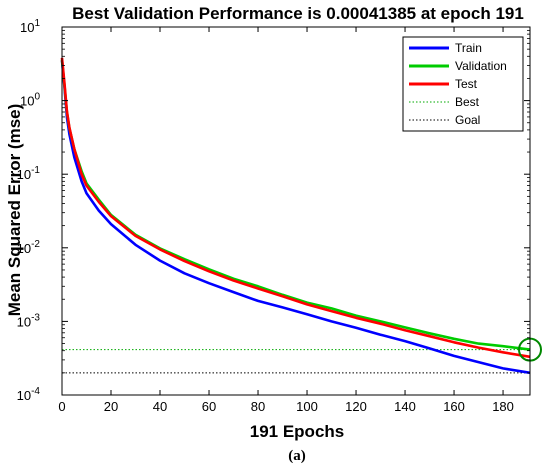 This screenshot has height=471, width=550. Describe the element at coordinates (467, 102) in the screenshot. I see `legend-label-best: Best` at that location.